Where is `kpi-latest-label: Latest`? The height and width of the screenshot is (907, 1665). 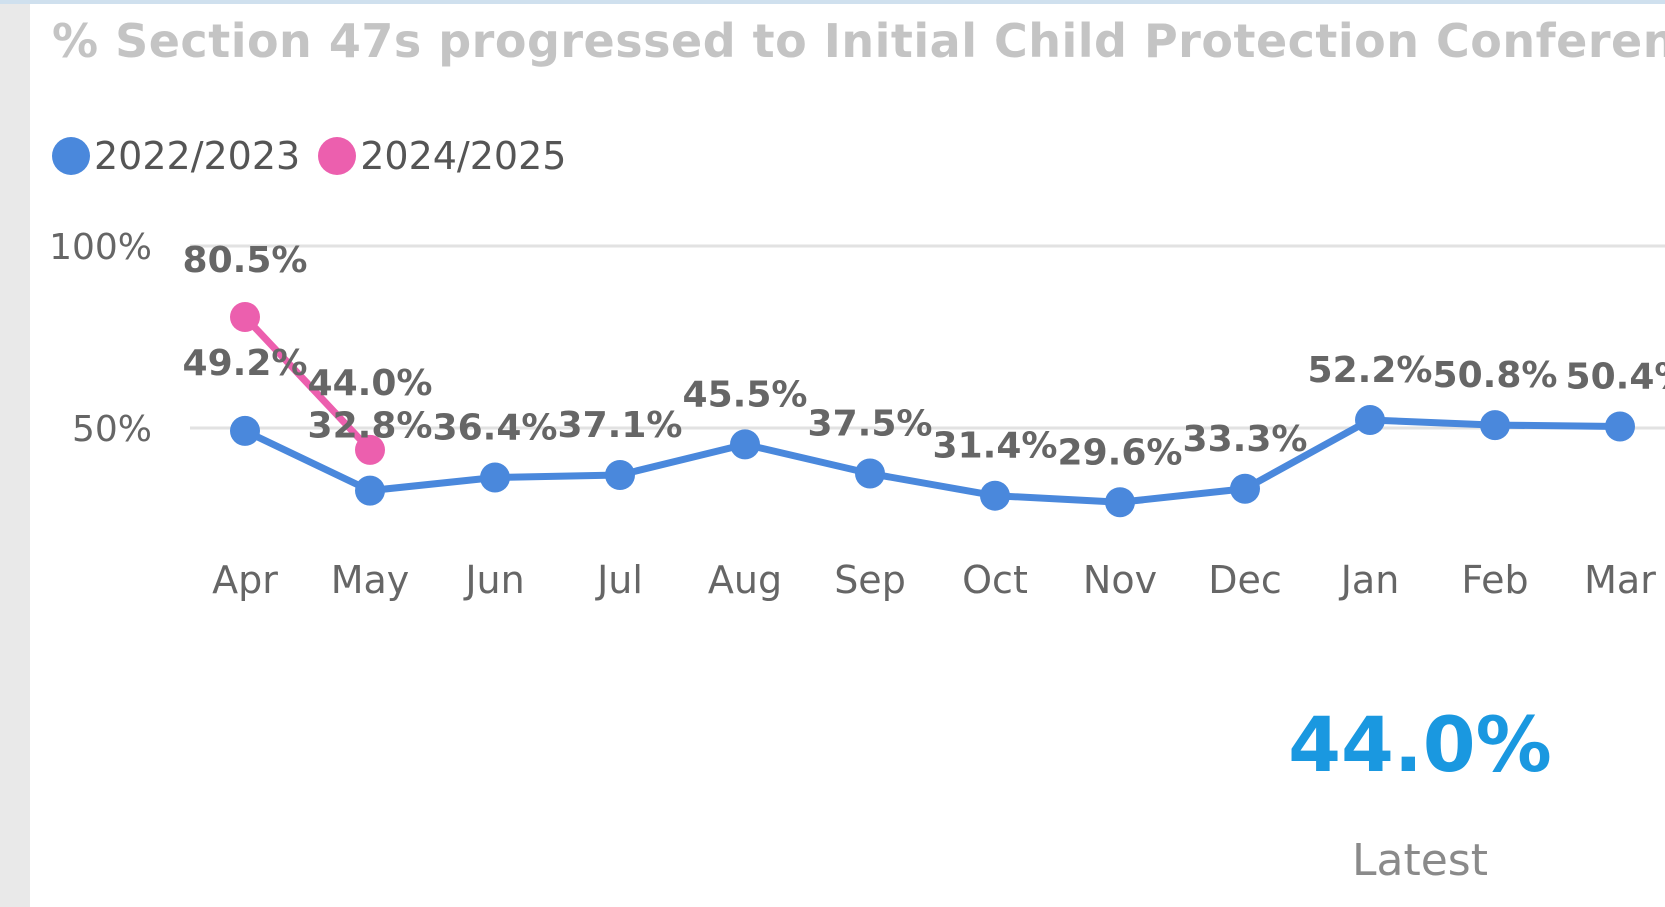
kpi-latest-label: Latest is located at coordinates (1420, 860).